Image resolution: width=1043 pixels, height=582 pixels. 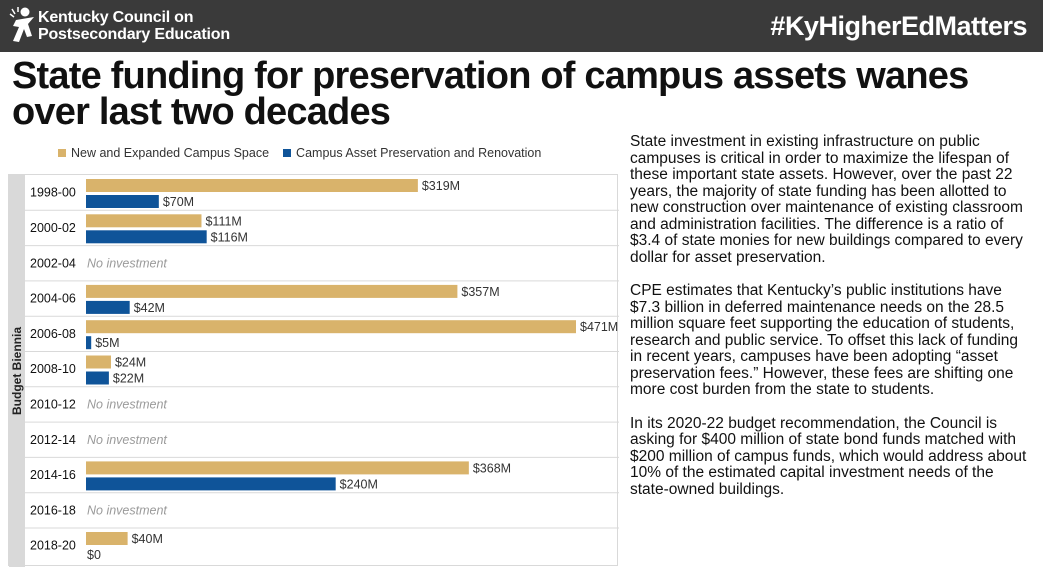 I want to click on legend-item-preservation: Campus Asset Preservation and Renovation, so click(x=412, y=153).